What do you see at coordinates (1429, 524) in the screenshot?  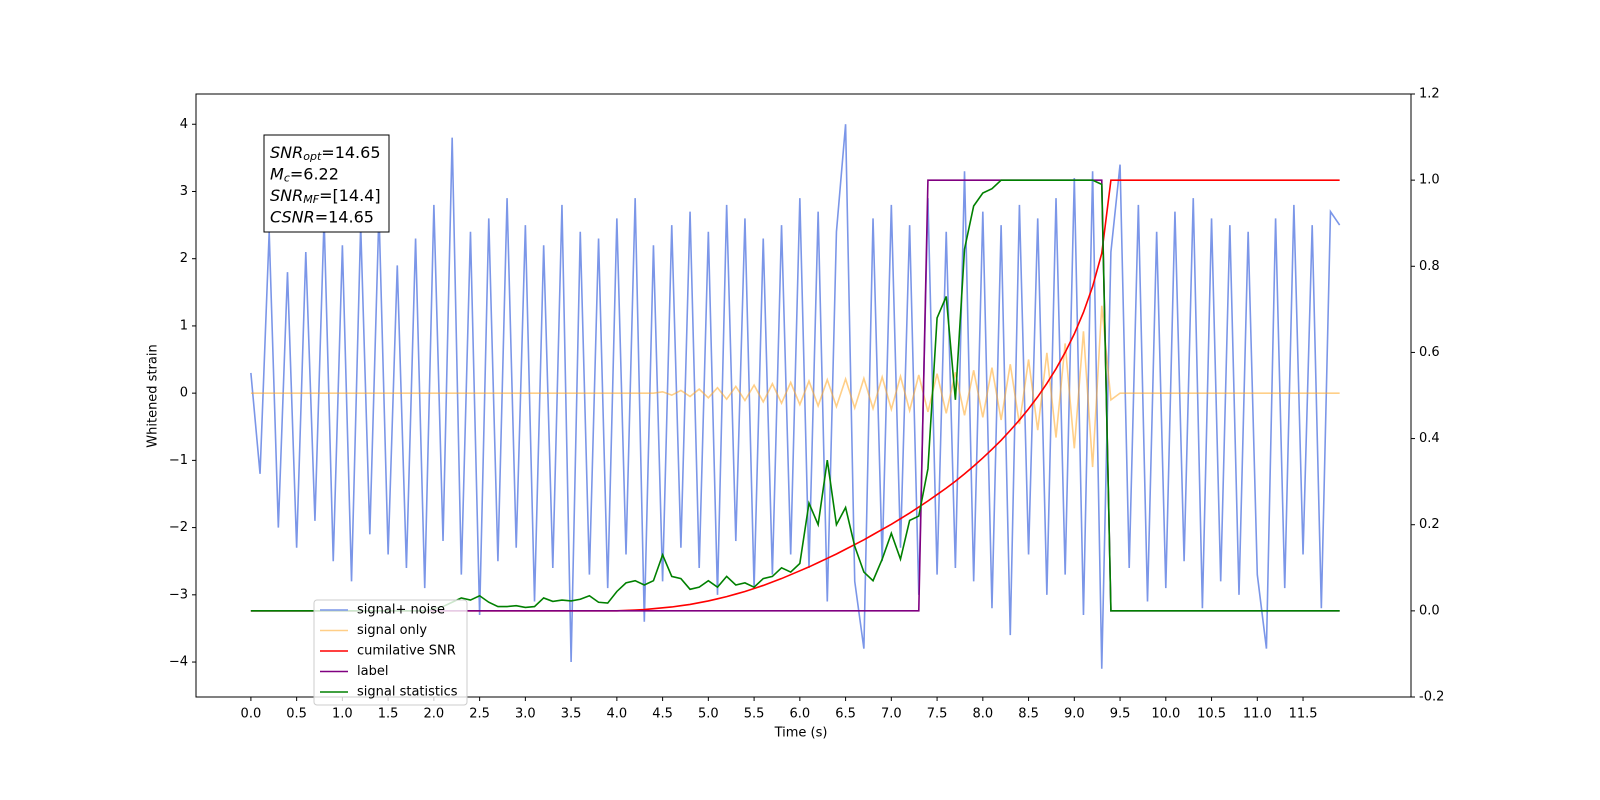 I see `y2-tick-label: 0.2` at bounding box center [1429, 524].